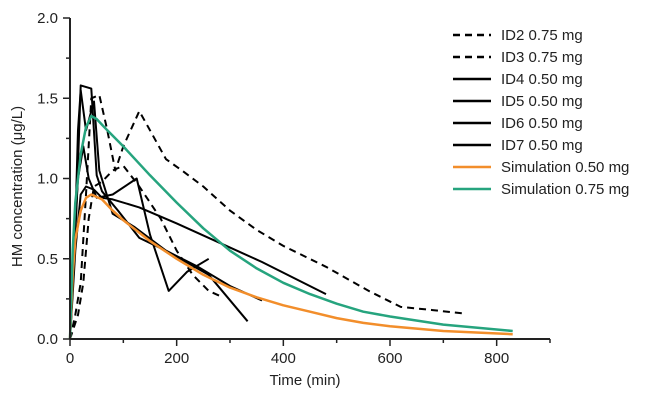  What do you see at coordinates (70, 358) in the screenshot?
I see `x-tick-label: 0` at bounding box center [70, 358].